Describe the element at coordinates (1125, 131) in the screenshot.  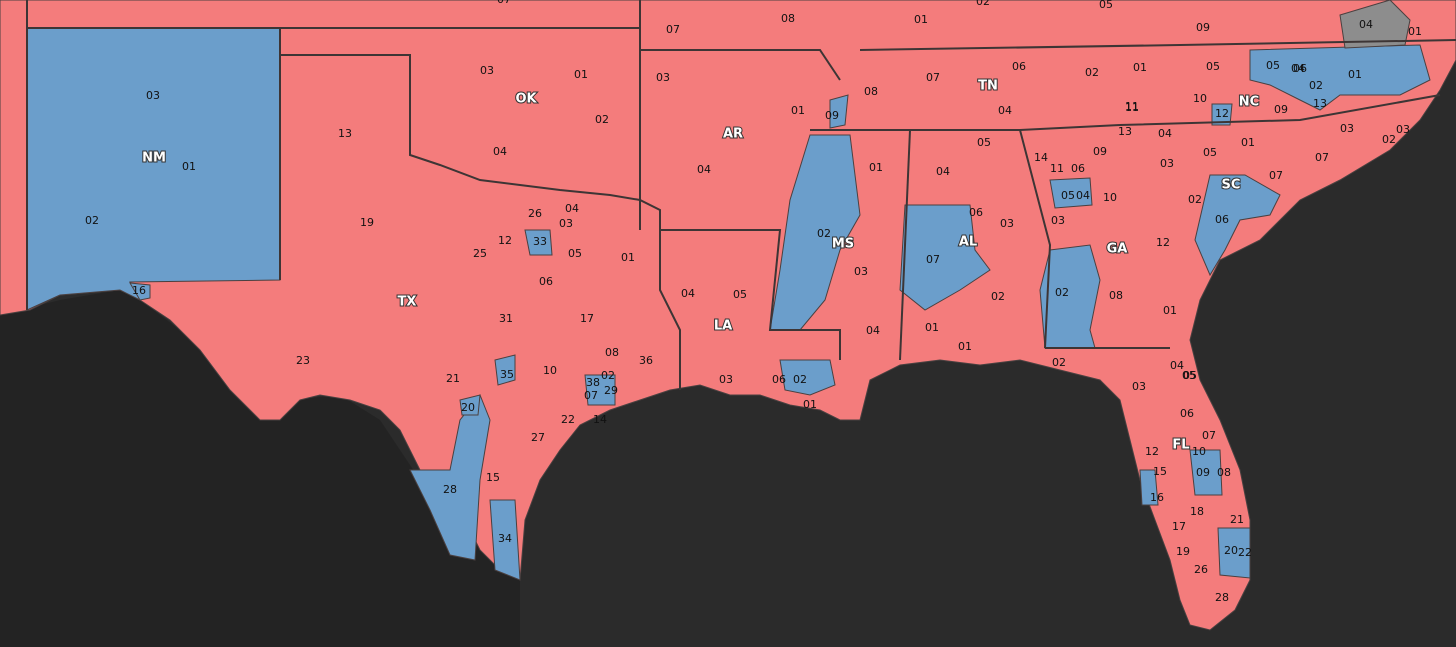
I see `district-label: 13` at that location.